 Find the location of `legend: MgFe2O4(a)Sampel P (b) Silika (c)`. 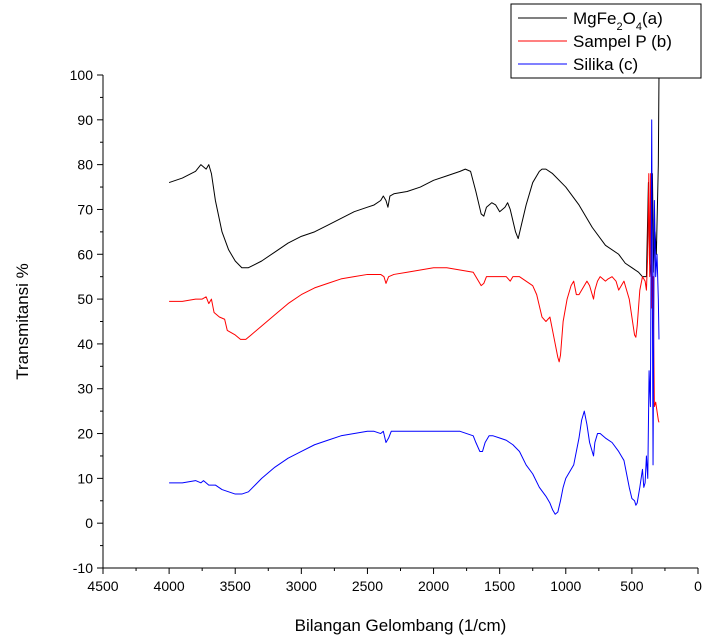

legend: MgFe2O4(a)Sampel P (b) Silika (c) is located at coordinates (606, 41).